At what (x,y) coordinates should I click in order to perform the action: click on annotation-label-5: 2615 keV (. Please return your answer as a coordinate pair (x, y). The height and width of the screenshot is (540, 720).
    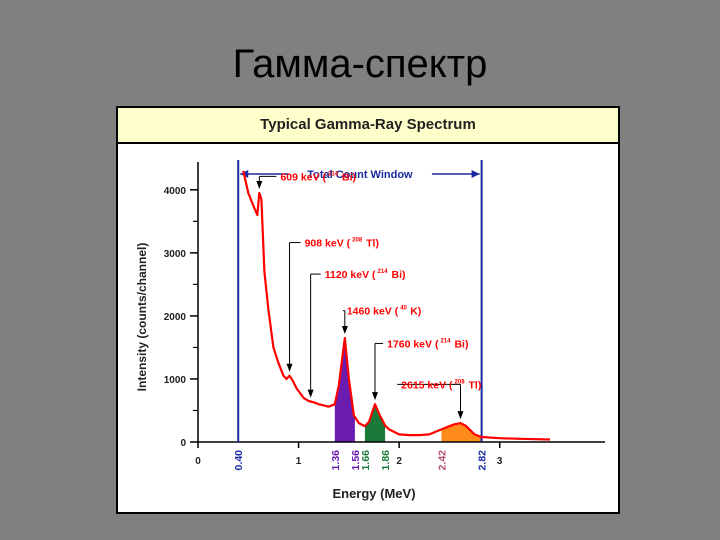
    Looking at the image, I should click on (427, 385).